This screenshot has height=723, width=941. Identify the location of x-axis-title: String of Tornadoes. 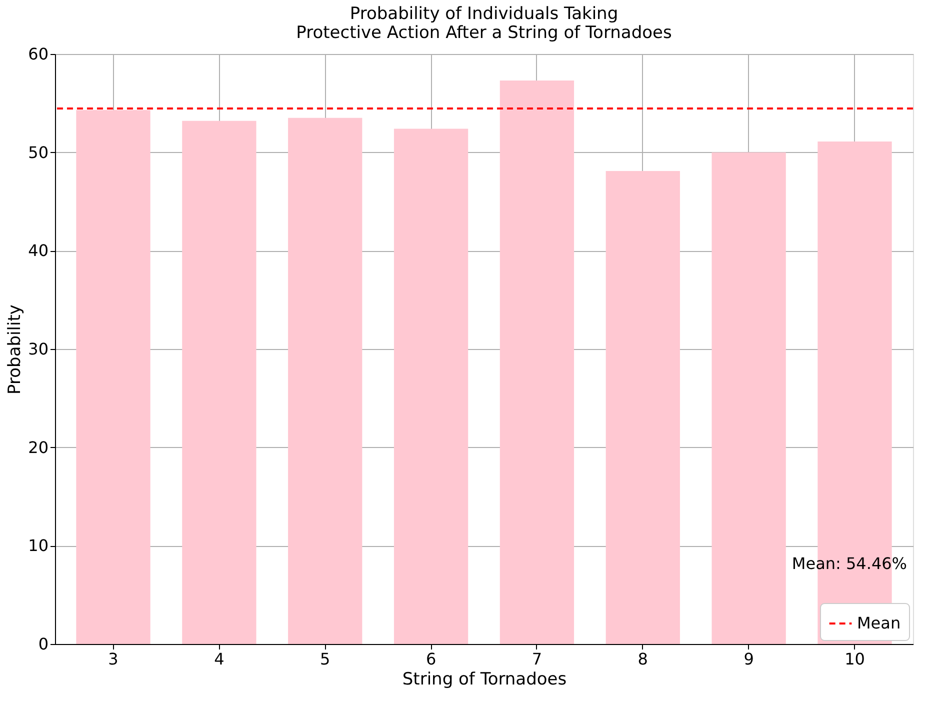
(484, 680).